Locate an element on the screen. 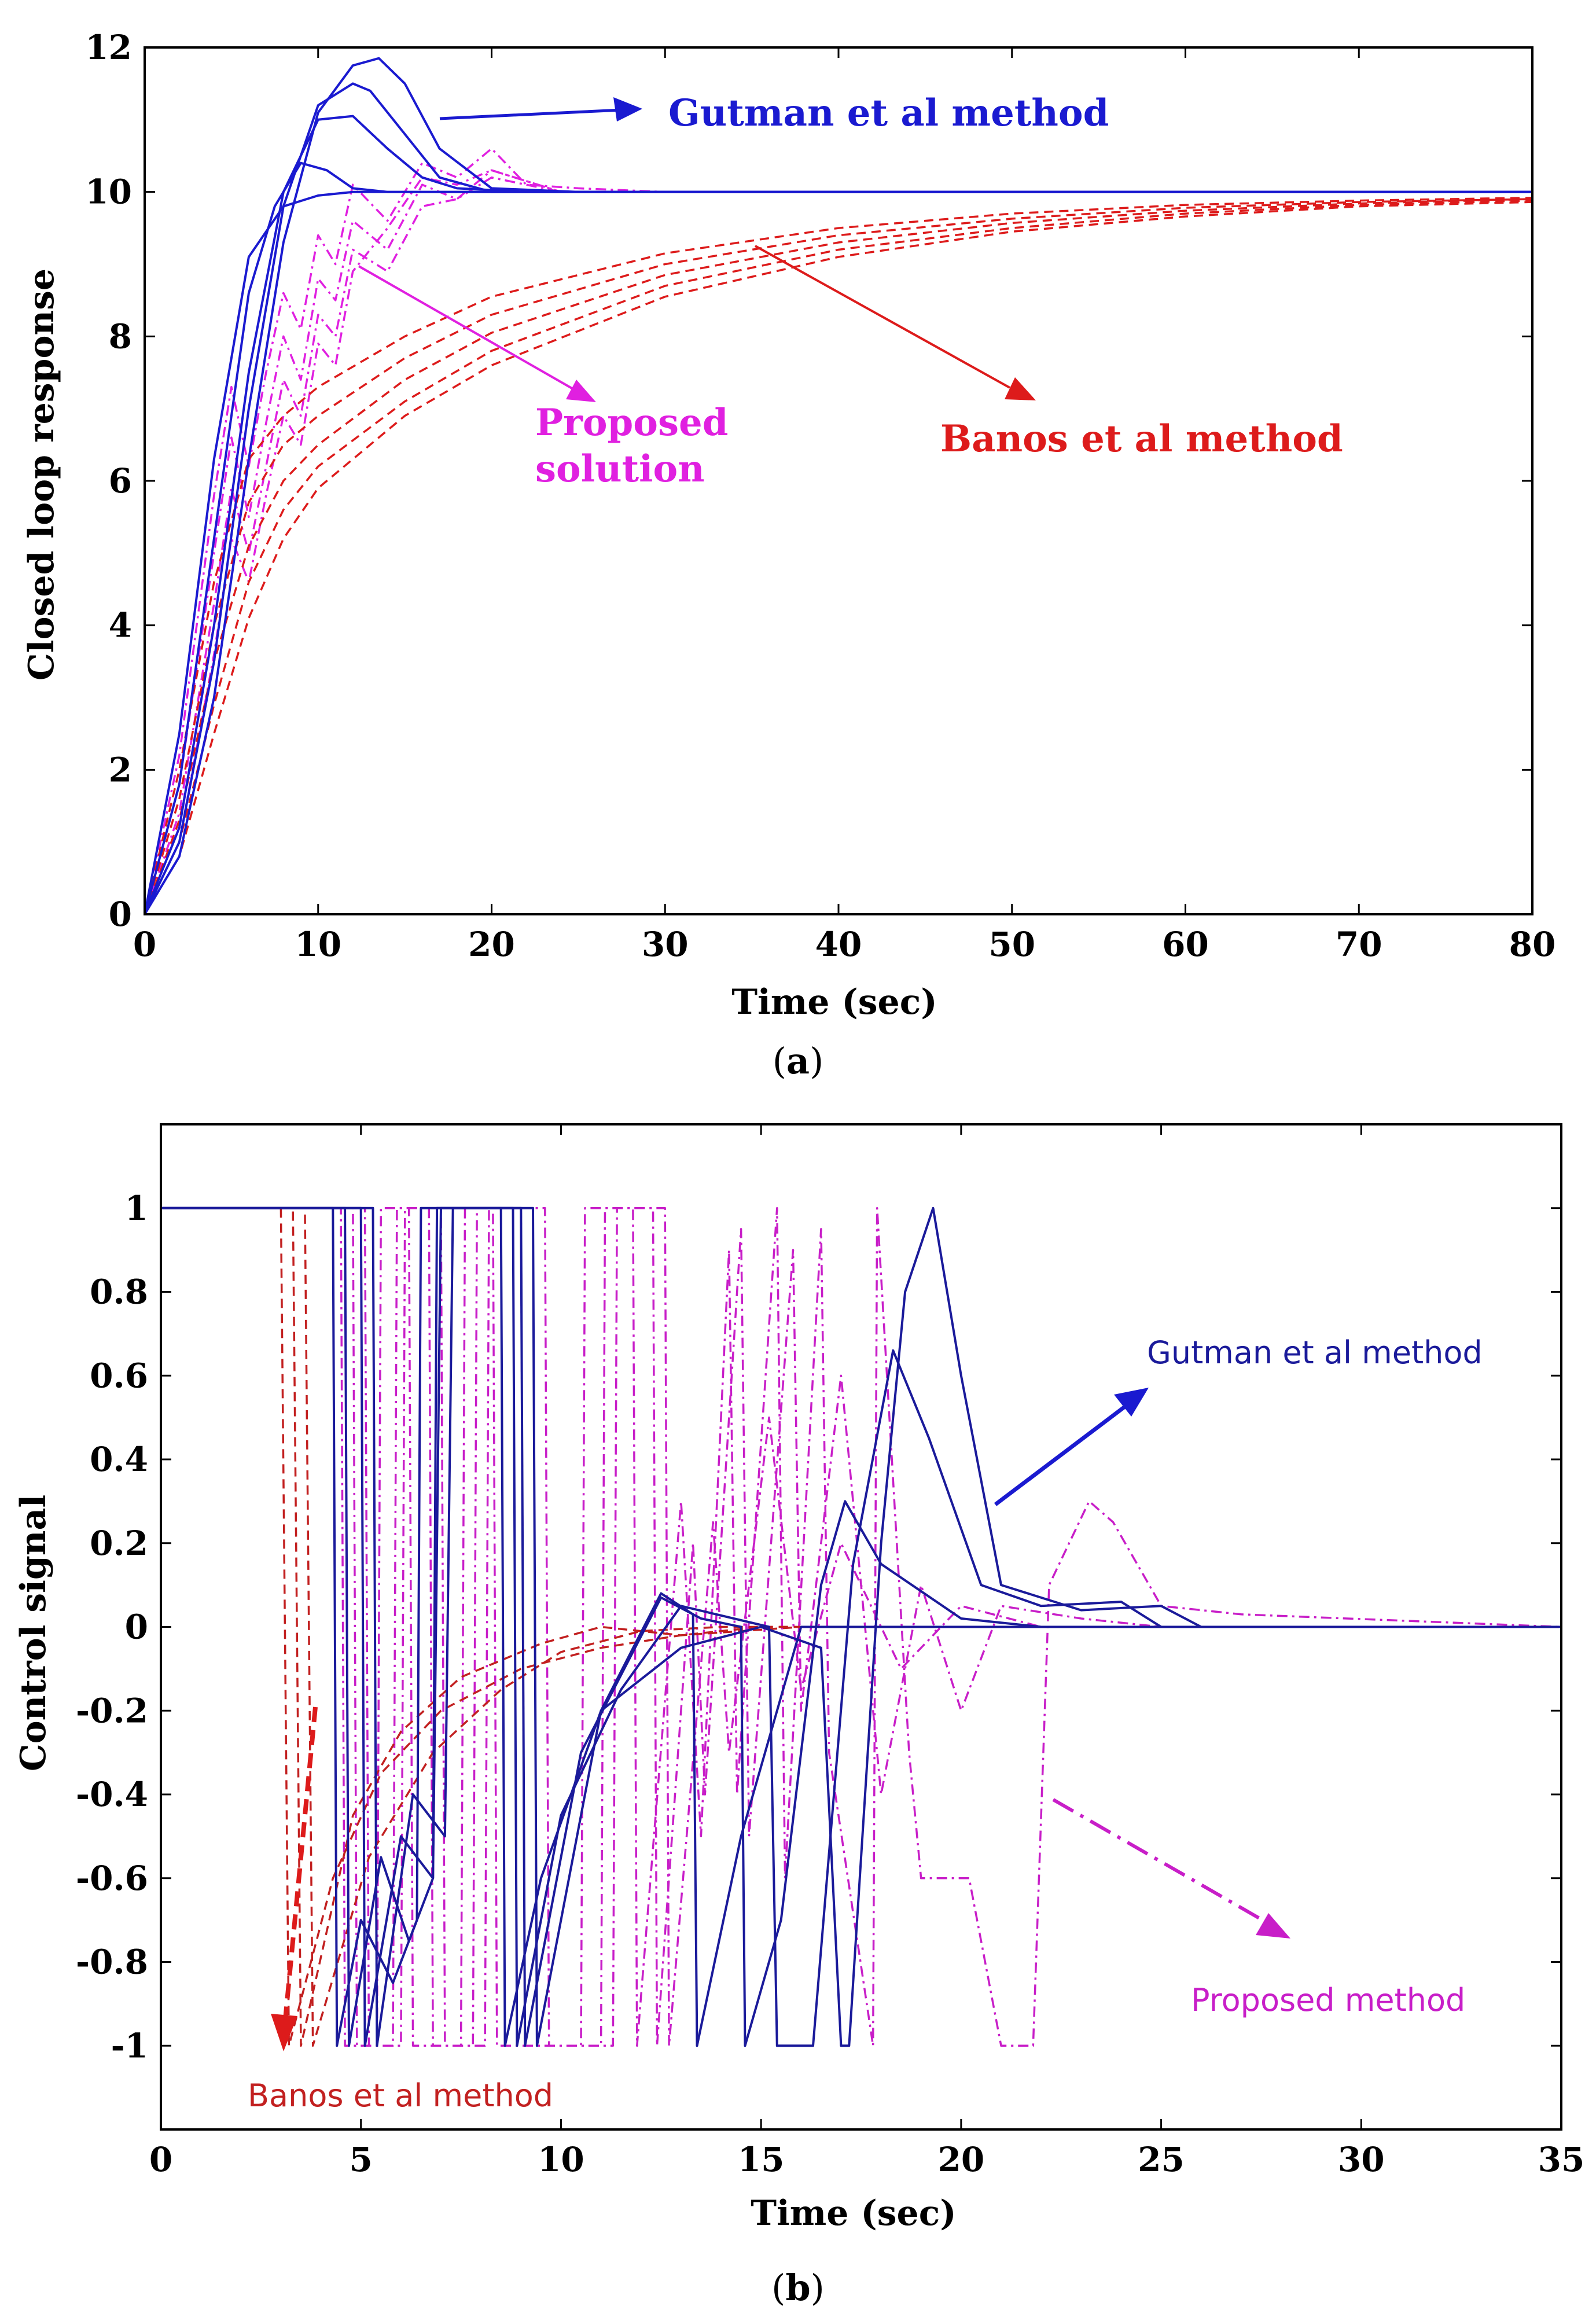 This screenshot has height=2321, width=1596. panel-a-banos-label: Banos et al method is located at coordinates (1141, 439).